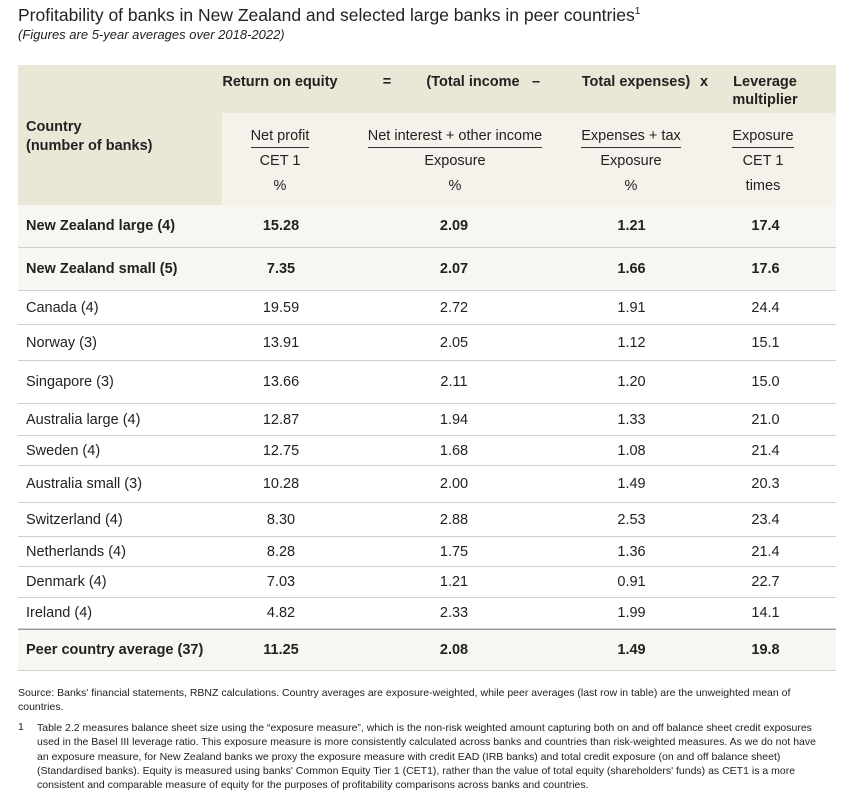 The height and width of the screenshot is (800, 847). Describe the element at coordinates (281, 582) in the screenshot. I see `value-cell: 7.03` at that location.